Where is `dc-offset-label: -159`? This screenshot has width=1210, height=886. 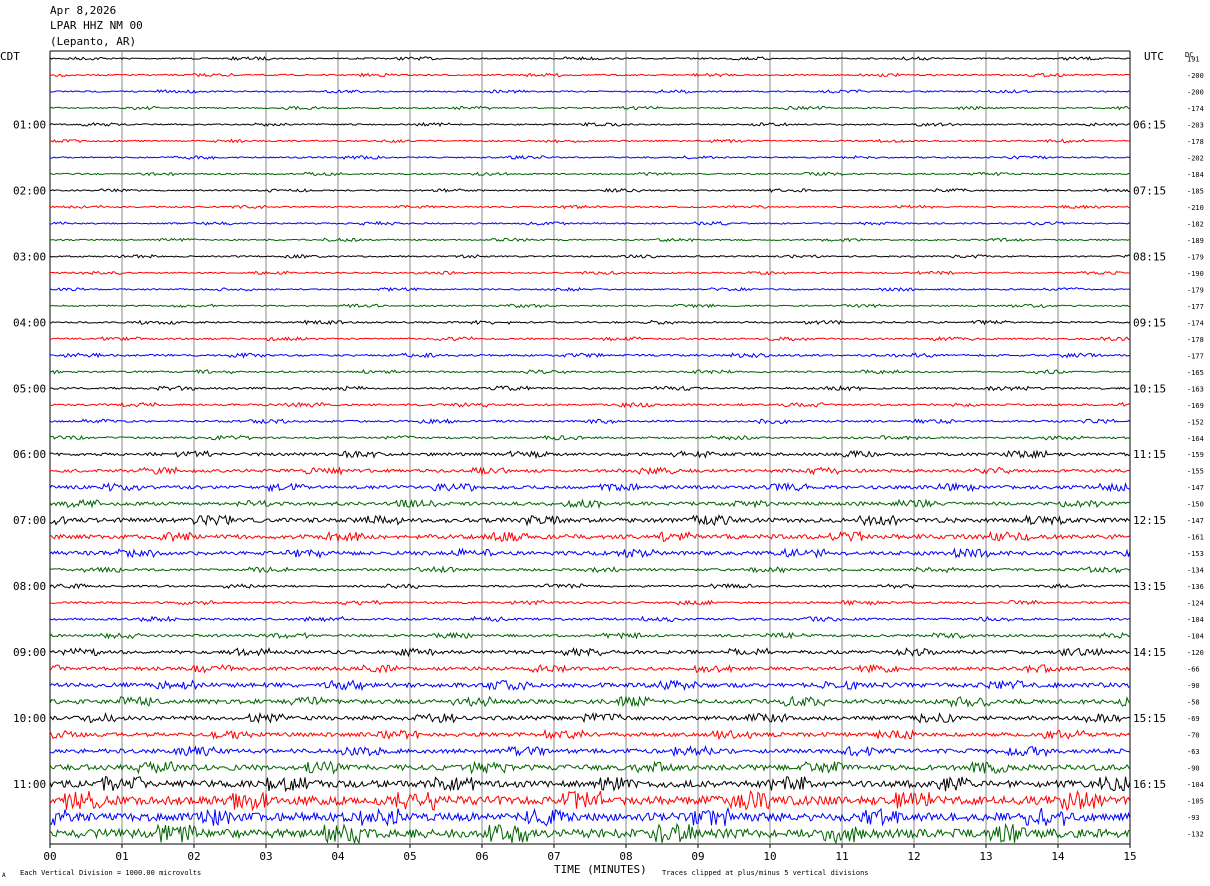
dc-offset-label: -159 is located at coordinates (1195, 455).